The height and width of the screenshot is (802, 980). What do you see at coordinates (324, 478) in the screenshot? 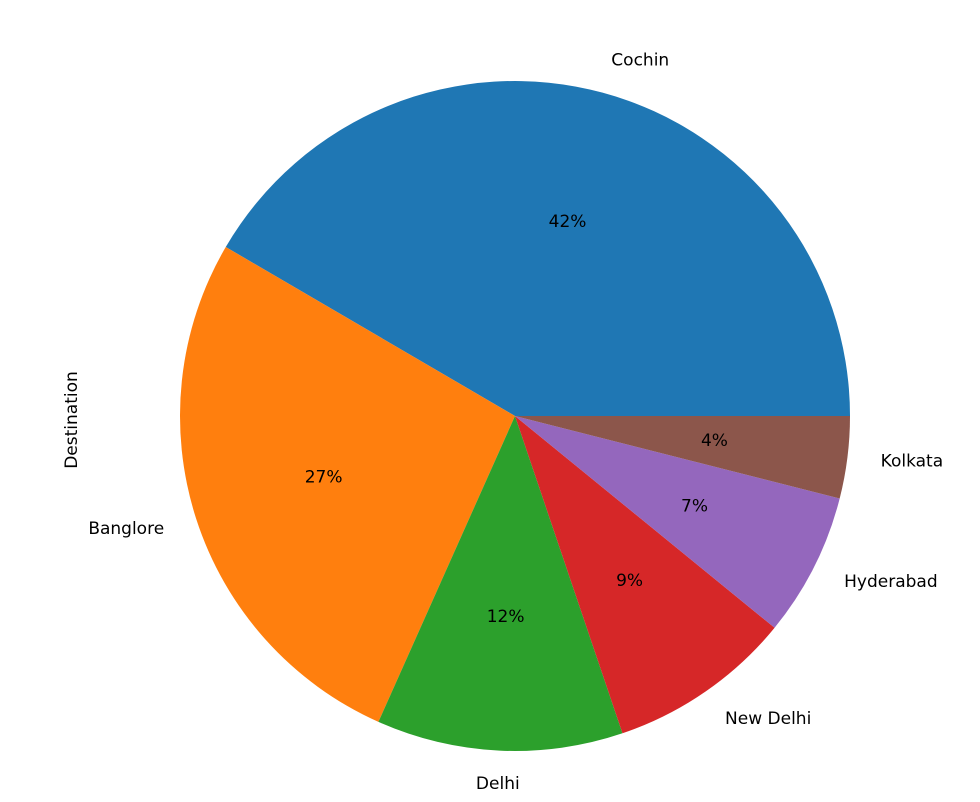
I see `pct-label: 27%` at bounding box center [324, 478].